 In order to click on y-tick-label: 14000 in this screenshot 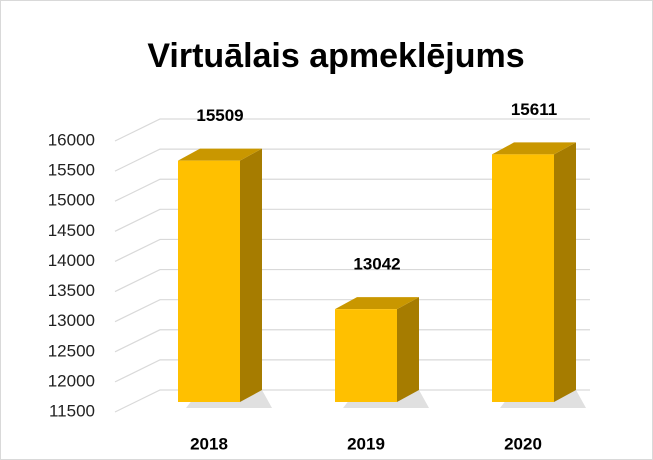, I will do `click(71, 260)`.